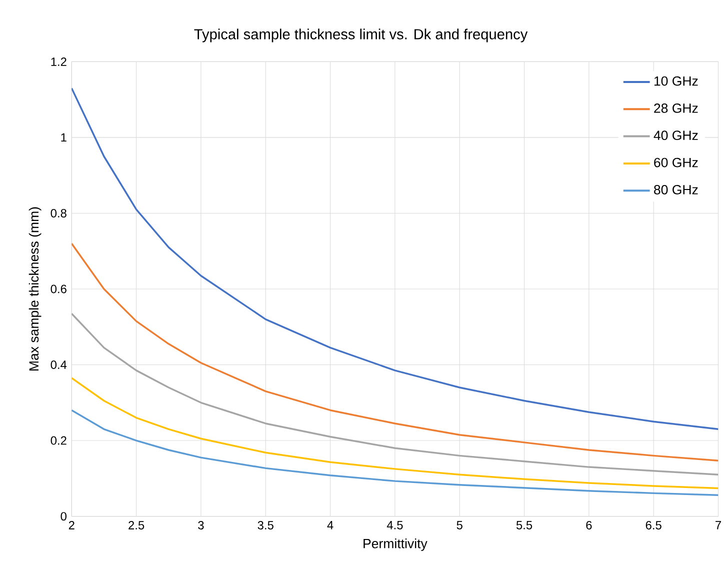  What do you see at coordinates (524, 525) in the screenshot?
I see `x-tick-label: 5.5` at bounding box center [524, 525].